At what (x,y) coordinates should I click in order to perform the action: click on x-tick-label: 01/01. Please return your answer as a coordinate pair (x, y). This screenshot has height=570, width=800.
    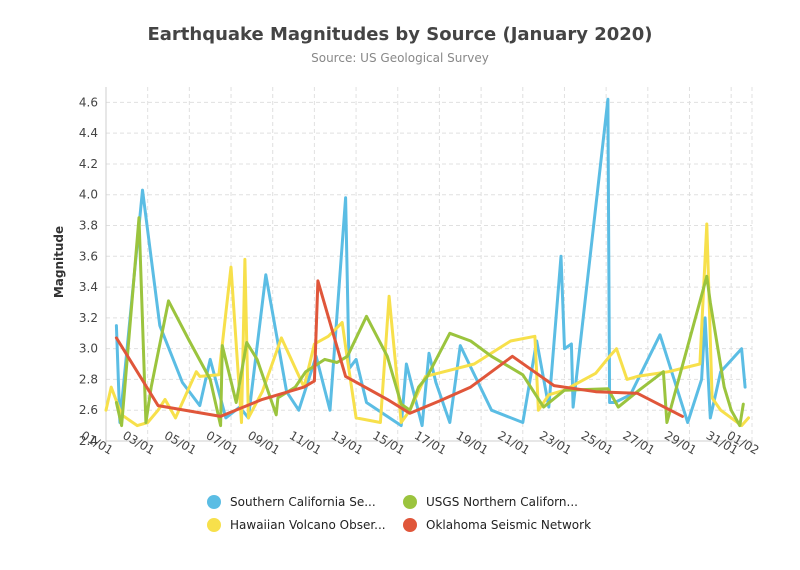
    Looking at the image, I should click on (97, 442).